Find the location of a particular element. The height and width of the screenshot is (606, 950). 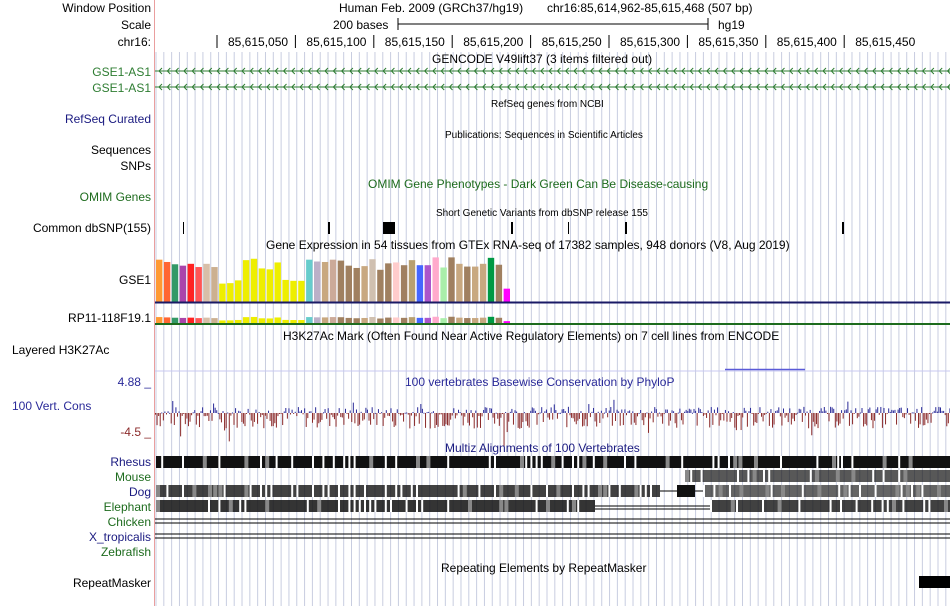

track-label-rp11-118f19: RP11-118F19.1 is located at coordinates (109, 318).